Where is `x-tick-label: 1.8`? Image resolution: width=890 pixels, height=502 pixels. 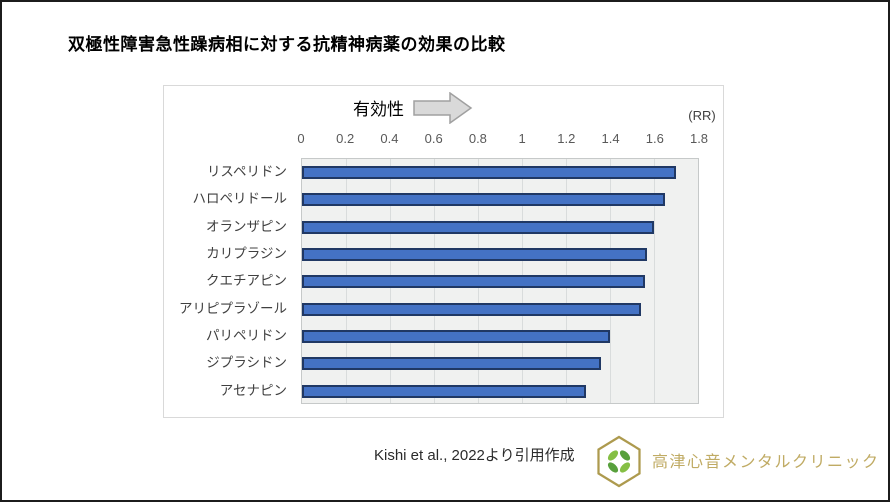
x-tick-label: 1.8 is located at coordinates (699, 138).